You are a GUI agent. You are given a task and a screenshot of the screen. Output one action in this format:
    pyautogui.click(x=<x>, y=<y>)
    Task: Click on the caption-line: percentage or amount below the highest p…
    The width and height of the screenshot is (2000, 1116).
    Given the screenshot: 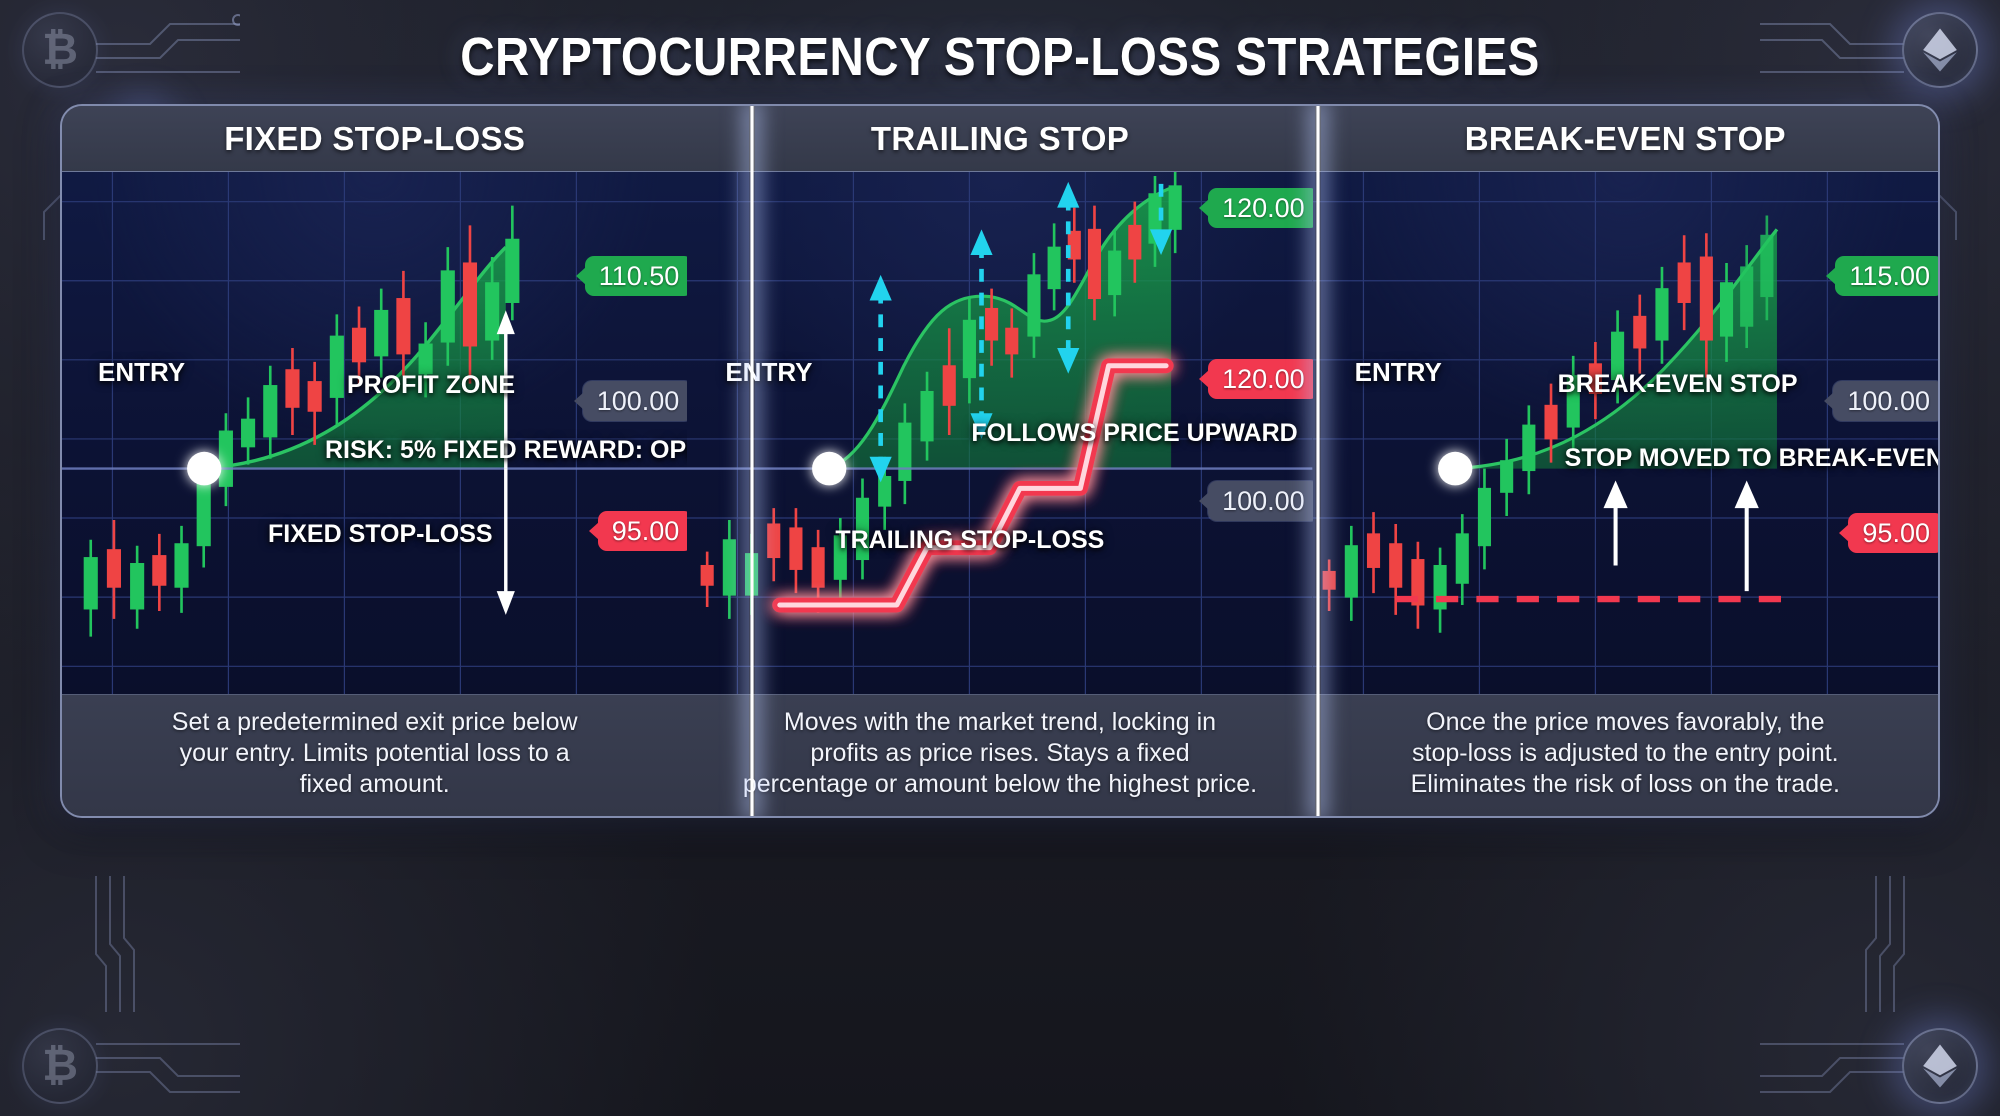 What is the action you would take?
    pyautogui.click(x=1000, y=784)
    